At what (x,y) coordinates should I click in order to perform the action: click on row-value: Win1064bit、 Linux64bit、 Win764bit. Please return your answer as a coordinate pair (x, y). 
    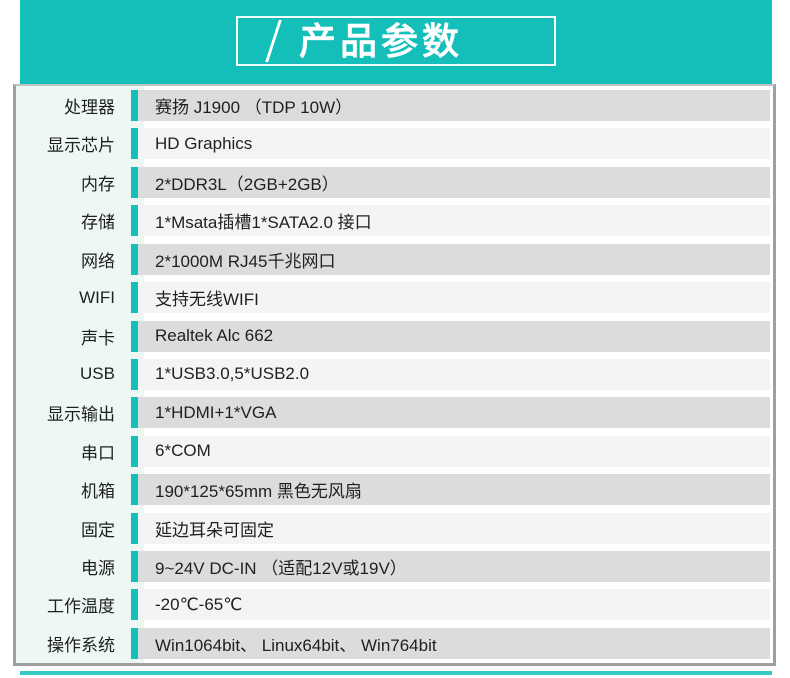
    Looking at the image, I should click on (454, 643).